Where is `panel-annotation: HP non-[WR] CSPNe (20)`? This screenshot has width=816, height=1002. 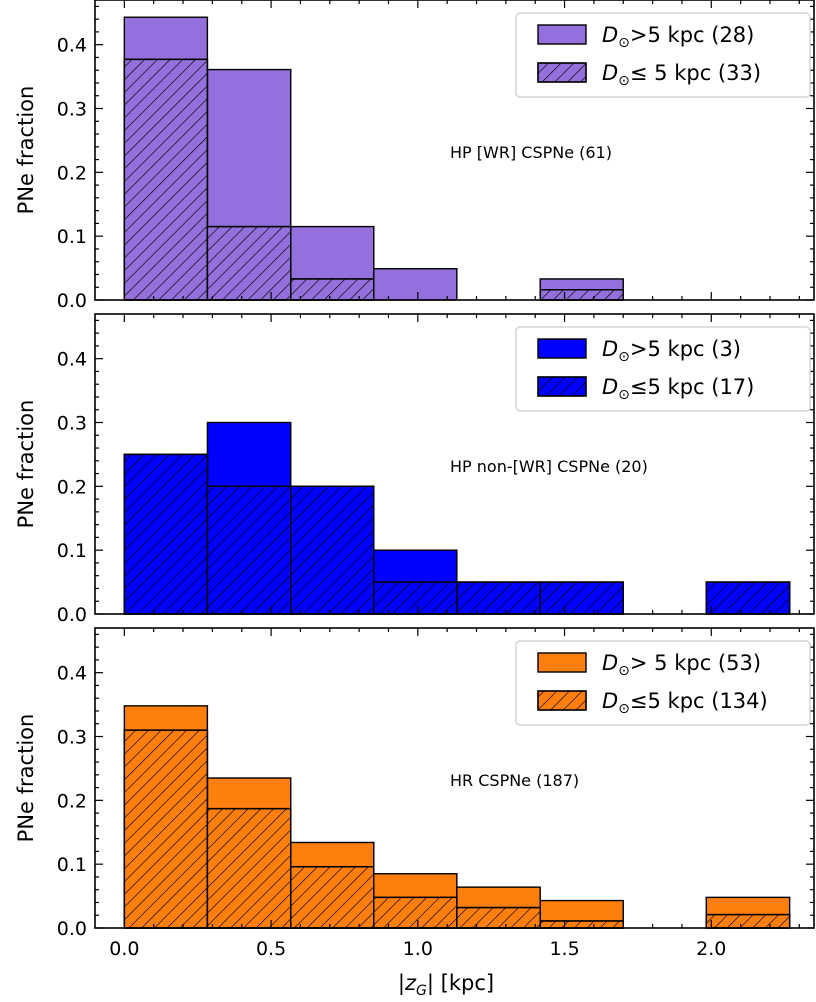
panel-annotation: HP non-[WR] CSPNe (20) is located at coordinates (549, 466).